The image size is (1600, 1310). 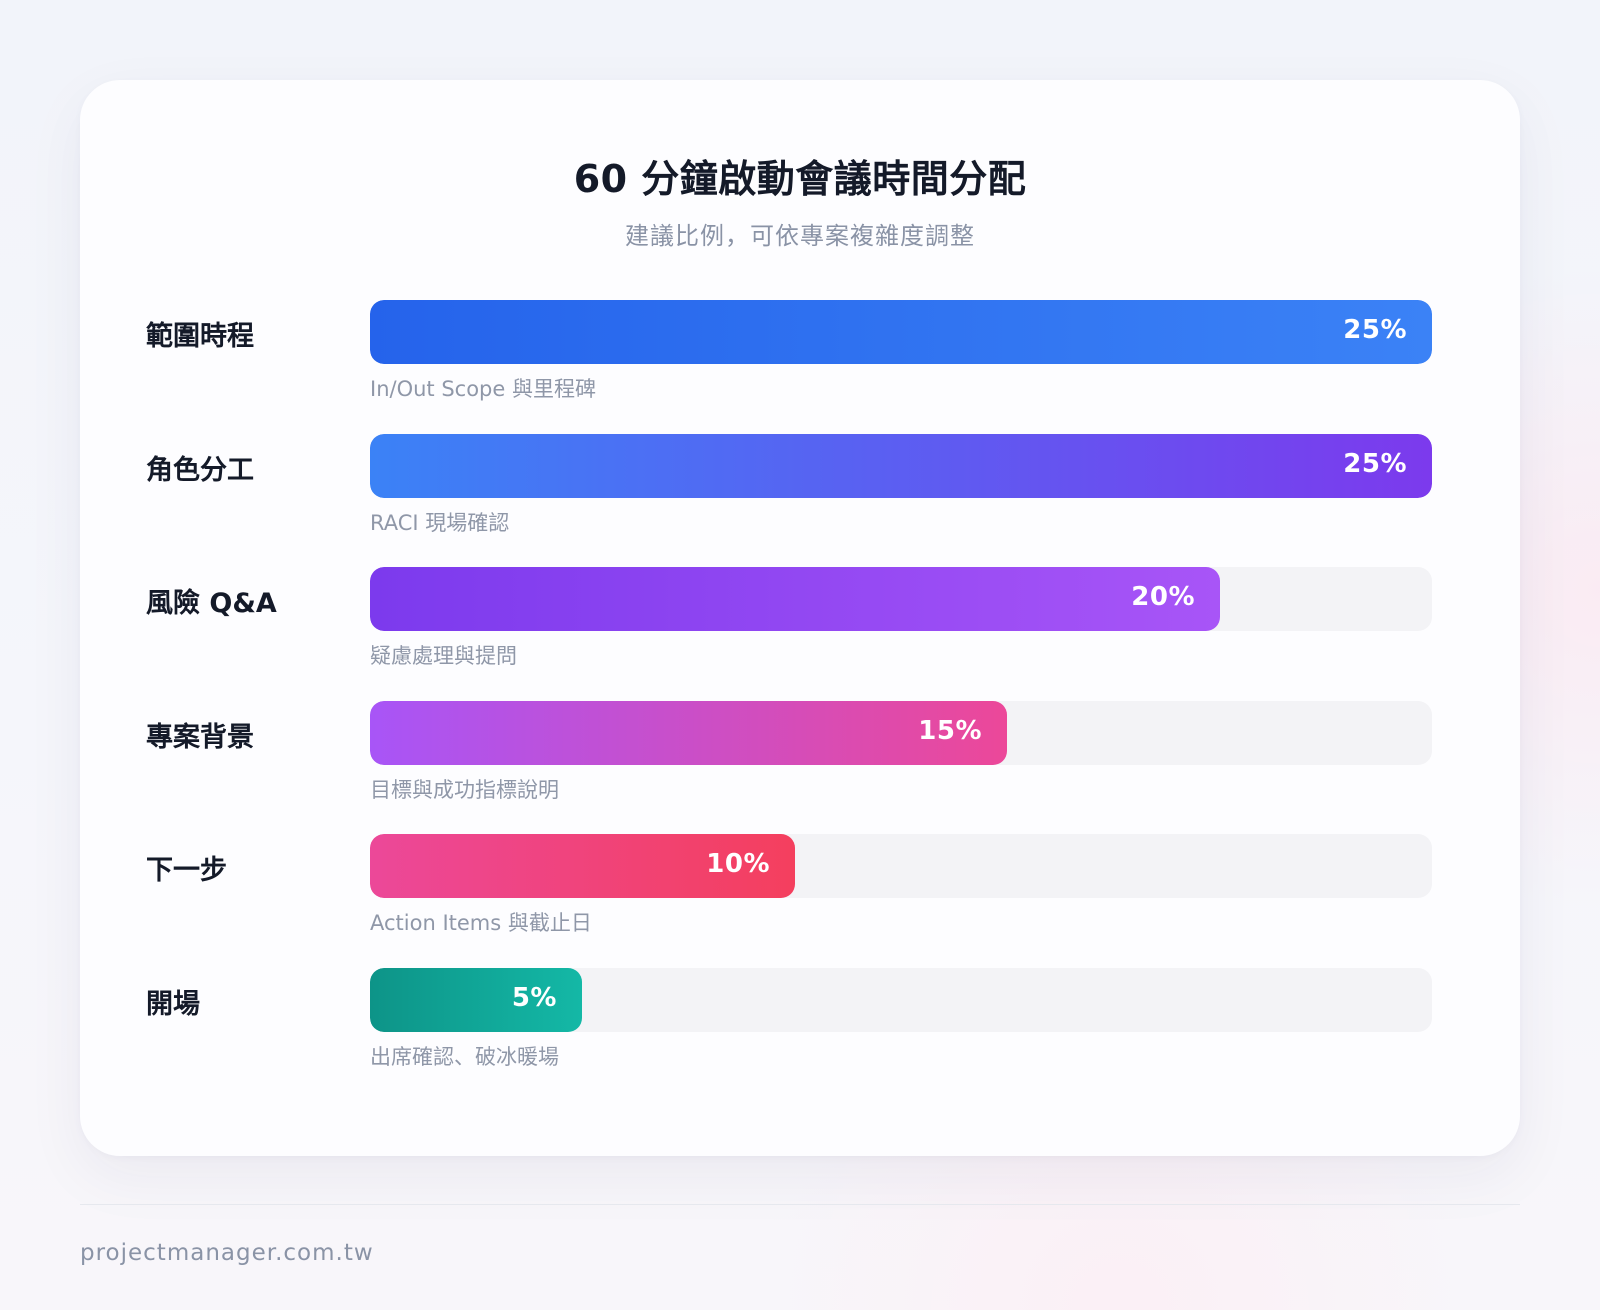 I want to click on category-label: 範圍時程, so click(x=200, y=336).